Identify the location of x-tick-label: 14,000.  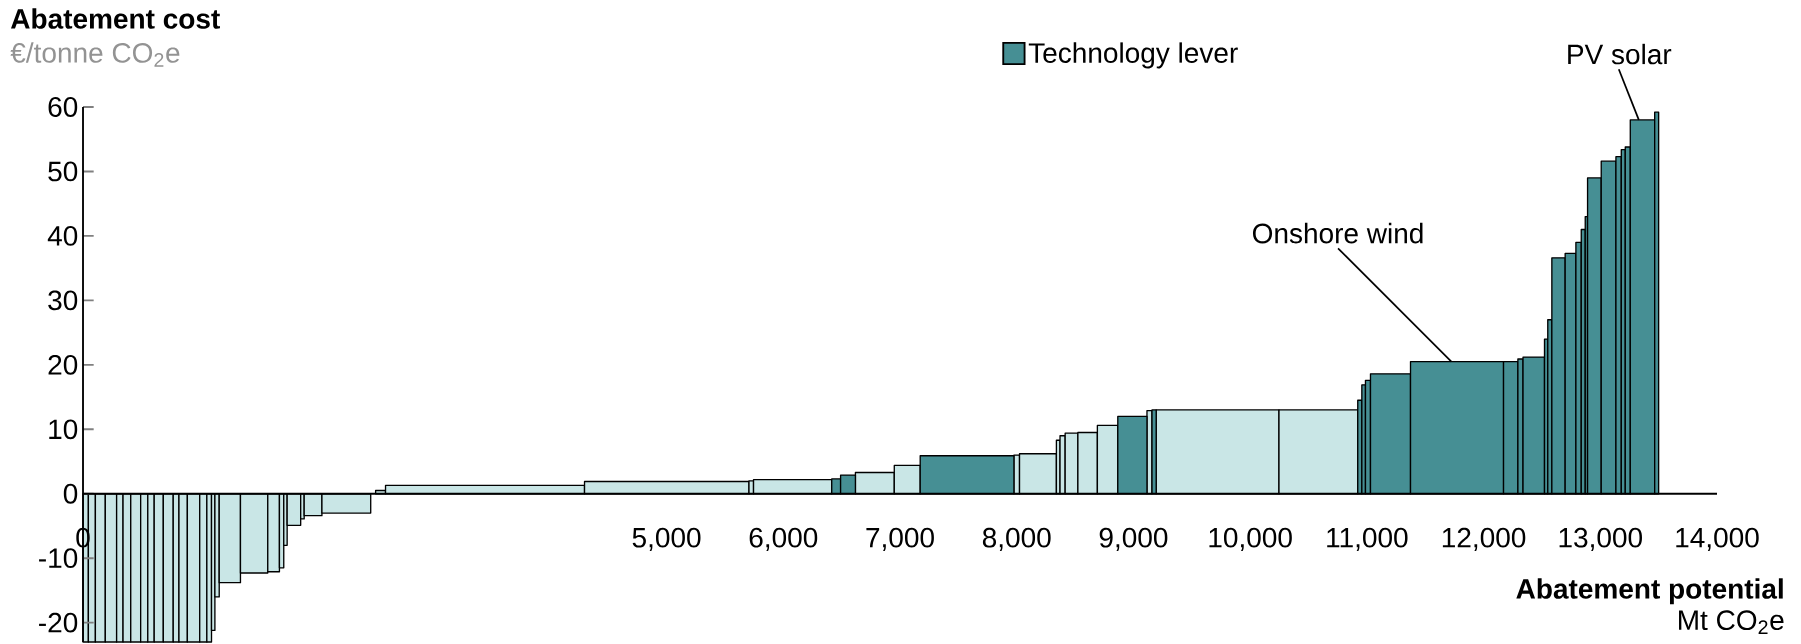
(1717, 539).